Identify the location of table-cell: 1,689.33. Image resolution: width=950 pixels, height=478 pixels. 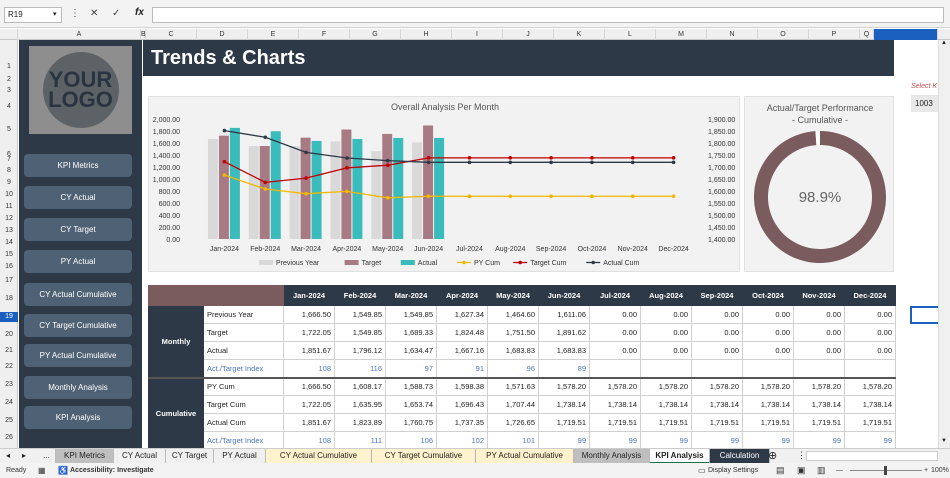
(411, 332).